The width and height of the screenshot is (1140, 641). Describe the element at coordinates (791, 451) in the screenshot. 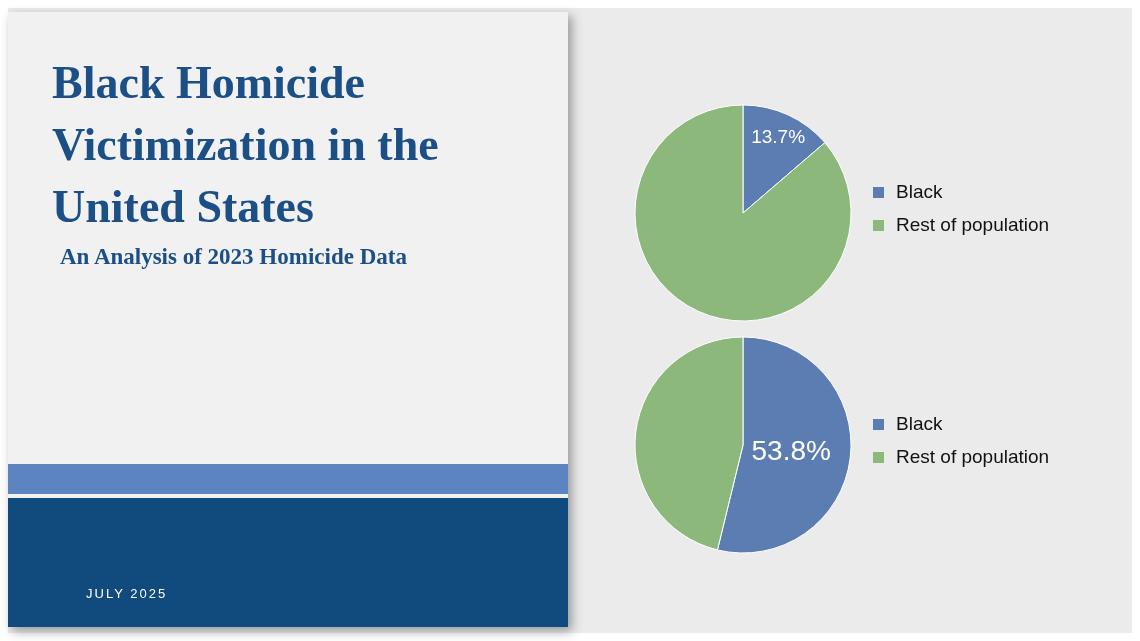

I see `data-label: 53.8%` at that location.